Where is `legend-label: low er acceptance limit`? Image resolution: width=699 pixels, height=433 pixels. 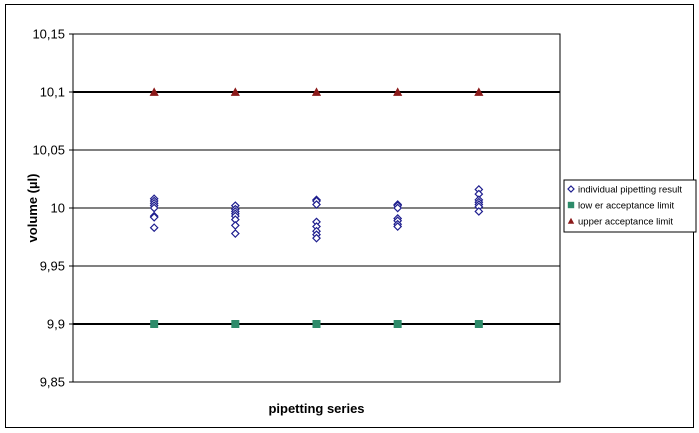
legend-label: low er acceptance limit is located at coordinates (626, 206).